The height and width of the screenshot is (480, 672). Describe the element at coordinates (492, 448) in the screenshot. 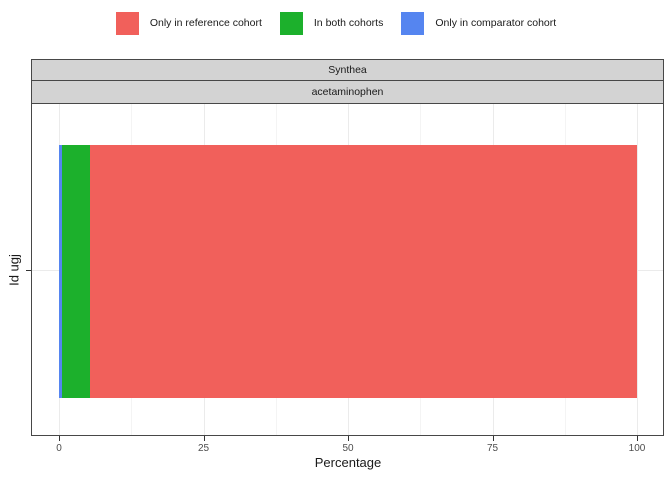

I see `x-axis-tick-label: 75` at that location.